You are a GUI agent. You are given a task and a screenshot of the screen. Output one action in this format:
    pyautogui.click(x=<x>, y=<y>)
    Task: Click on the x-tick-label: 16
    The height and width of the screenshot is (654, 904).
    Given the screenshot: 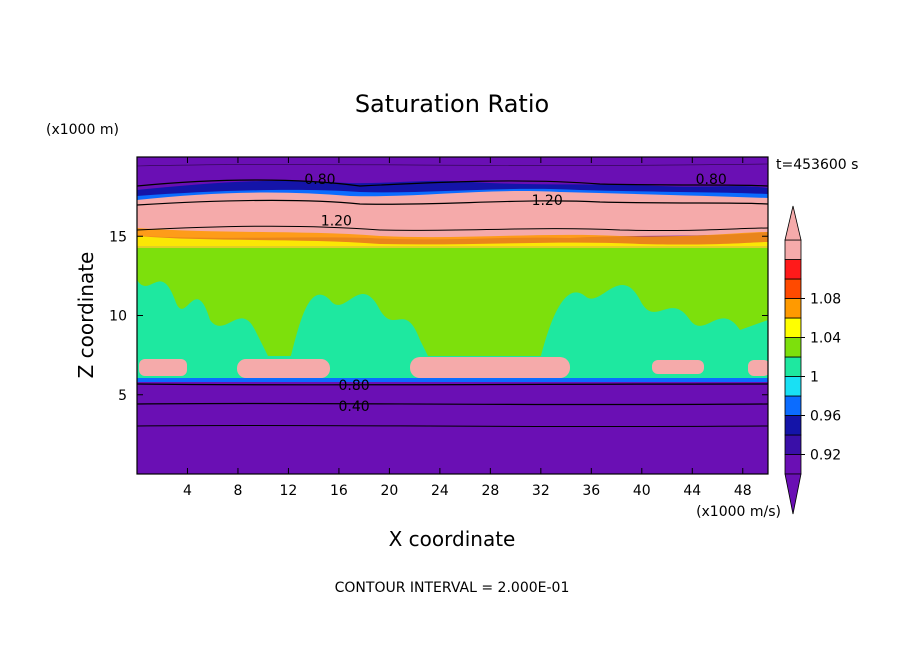 What is the action you would take?
    pyautogui.click(x=339, y=491)
    